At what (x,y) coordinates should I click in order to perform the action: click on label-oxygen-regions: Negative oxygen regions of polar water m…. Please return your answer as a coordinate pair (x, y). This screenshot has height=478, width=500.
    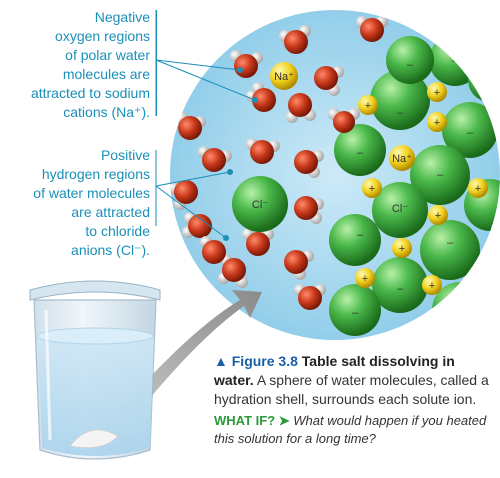
    Looking at the image, I should click on (80, 65).